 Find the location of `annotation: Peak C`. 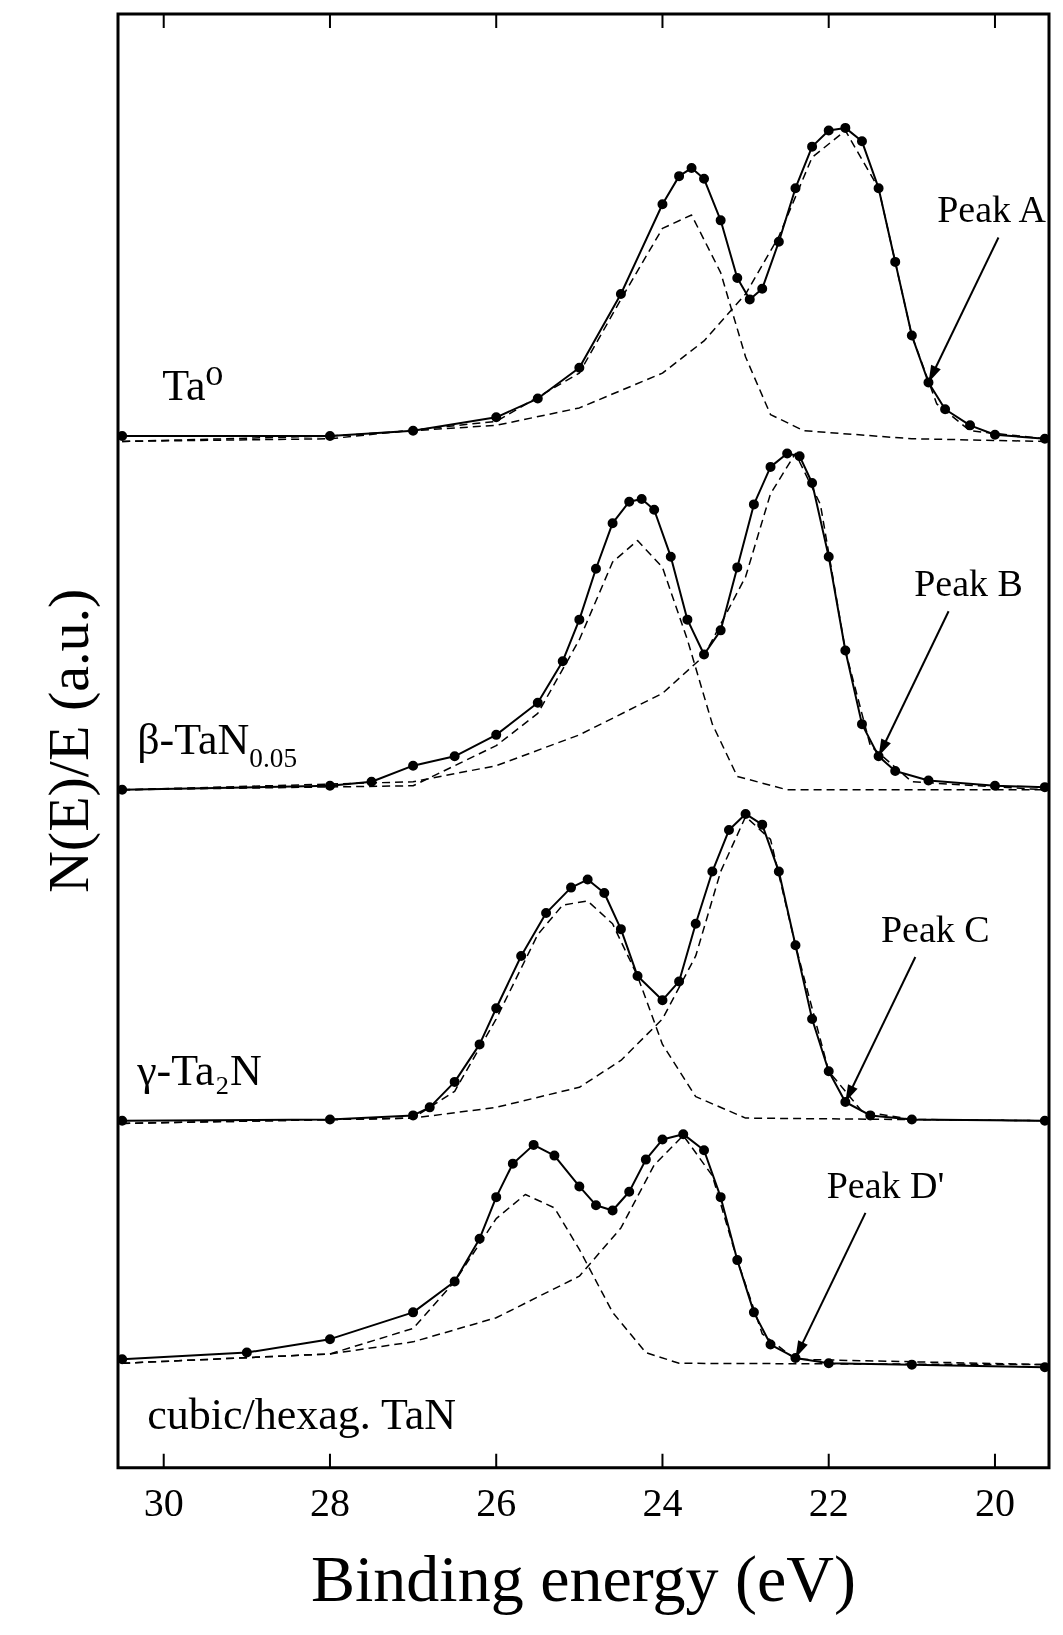

annotation: Peak C is located at coordinates (935, 928).